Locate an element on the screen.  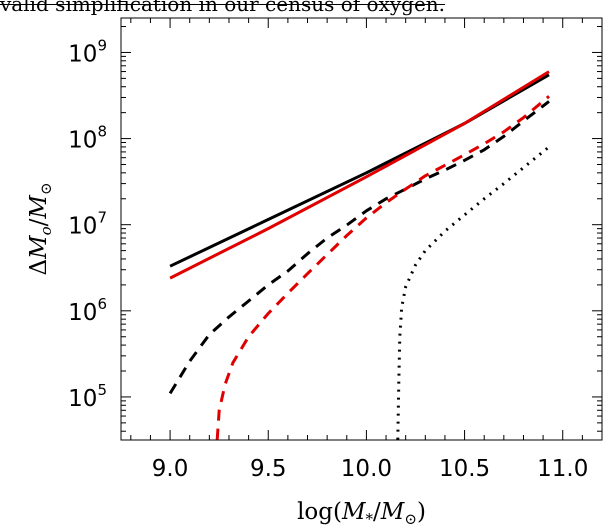
y-tick-label: 10⁹ is located at coordinates (87, 51).